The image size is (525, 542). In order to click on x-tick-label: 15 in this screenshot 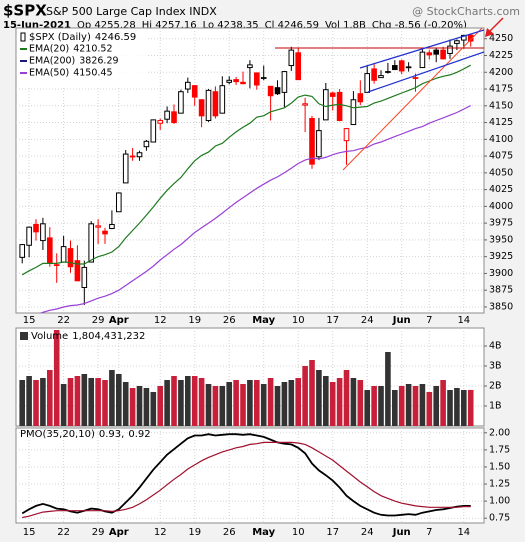, I will do `click(29, 320)`.